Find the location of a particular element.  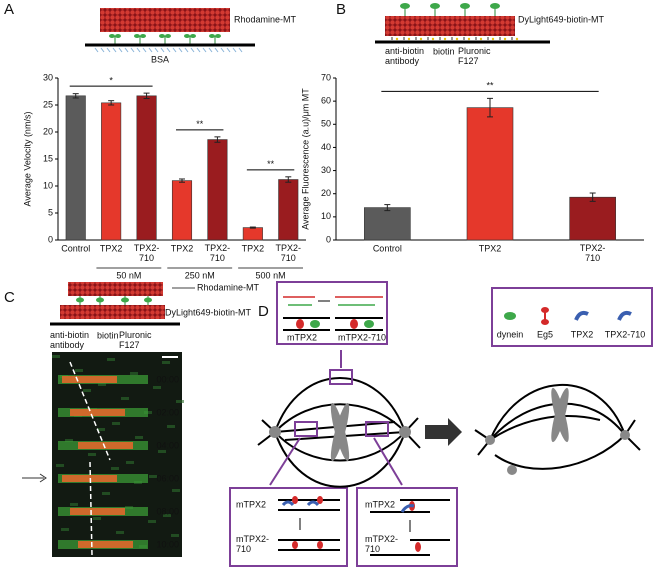

y-tick-label: 25 is located at coordinates (48, 104).